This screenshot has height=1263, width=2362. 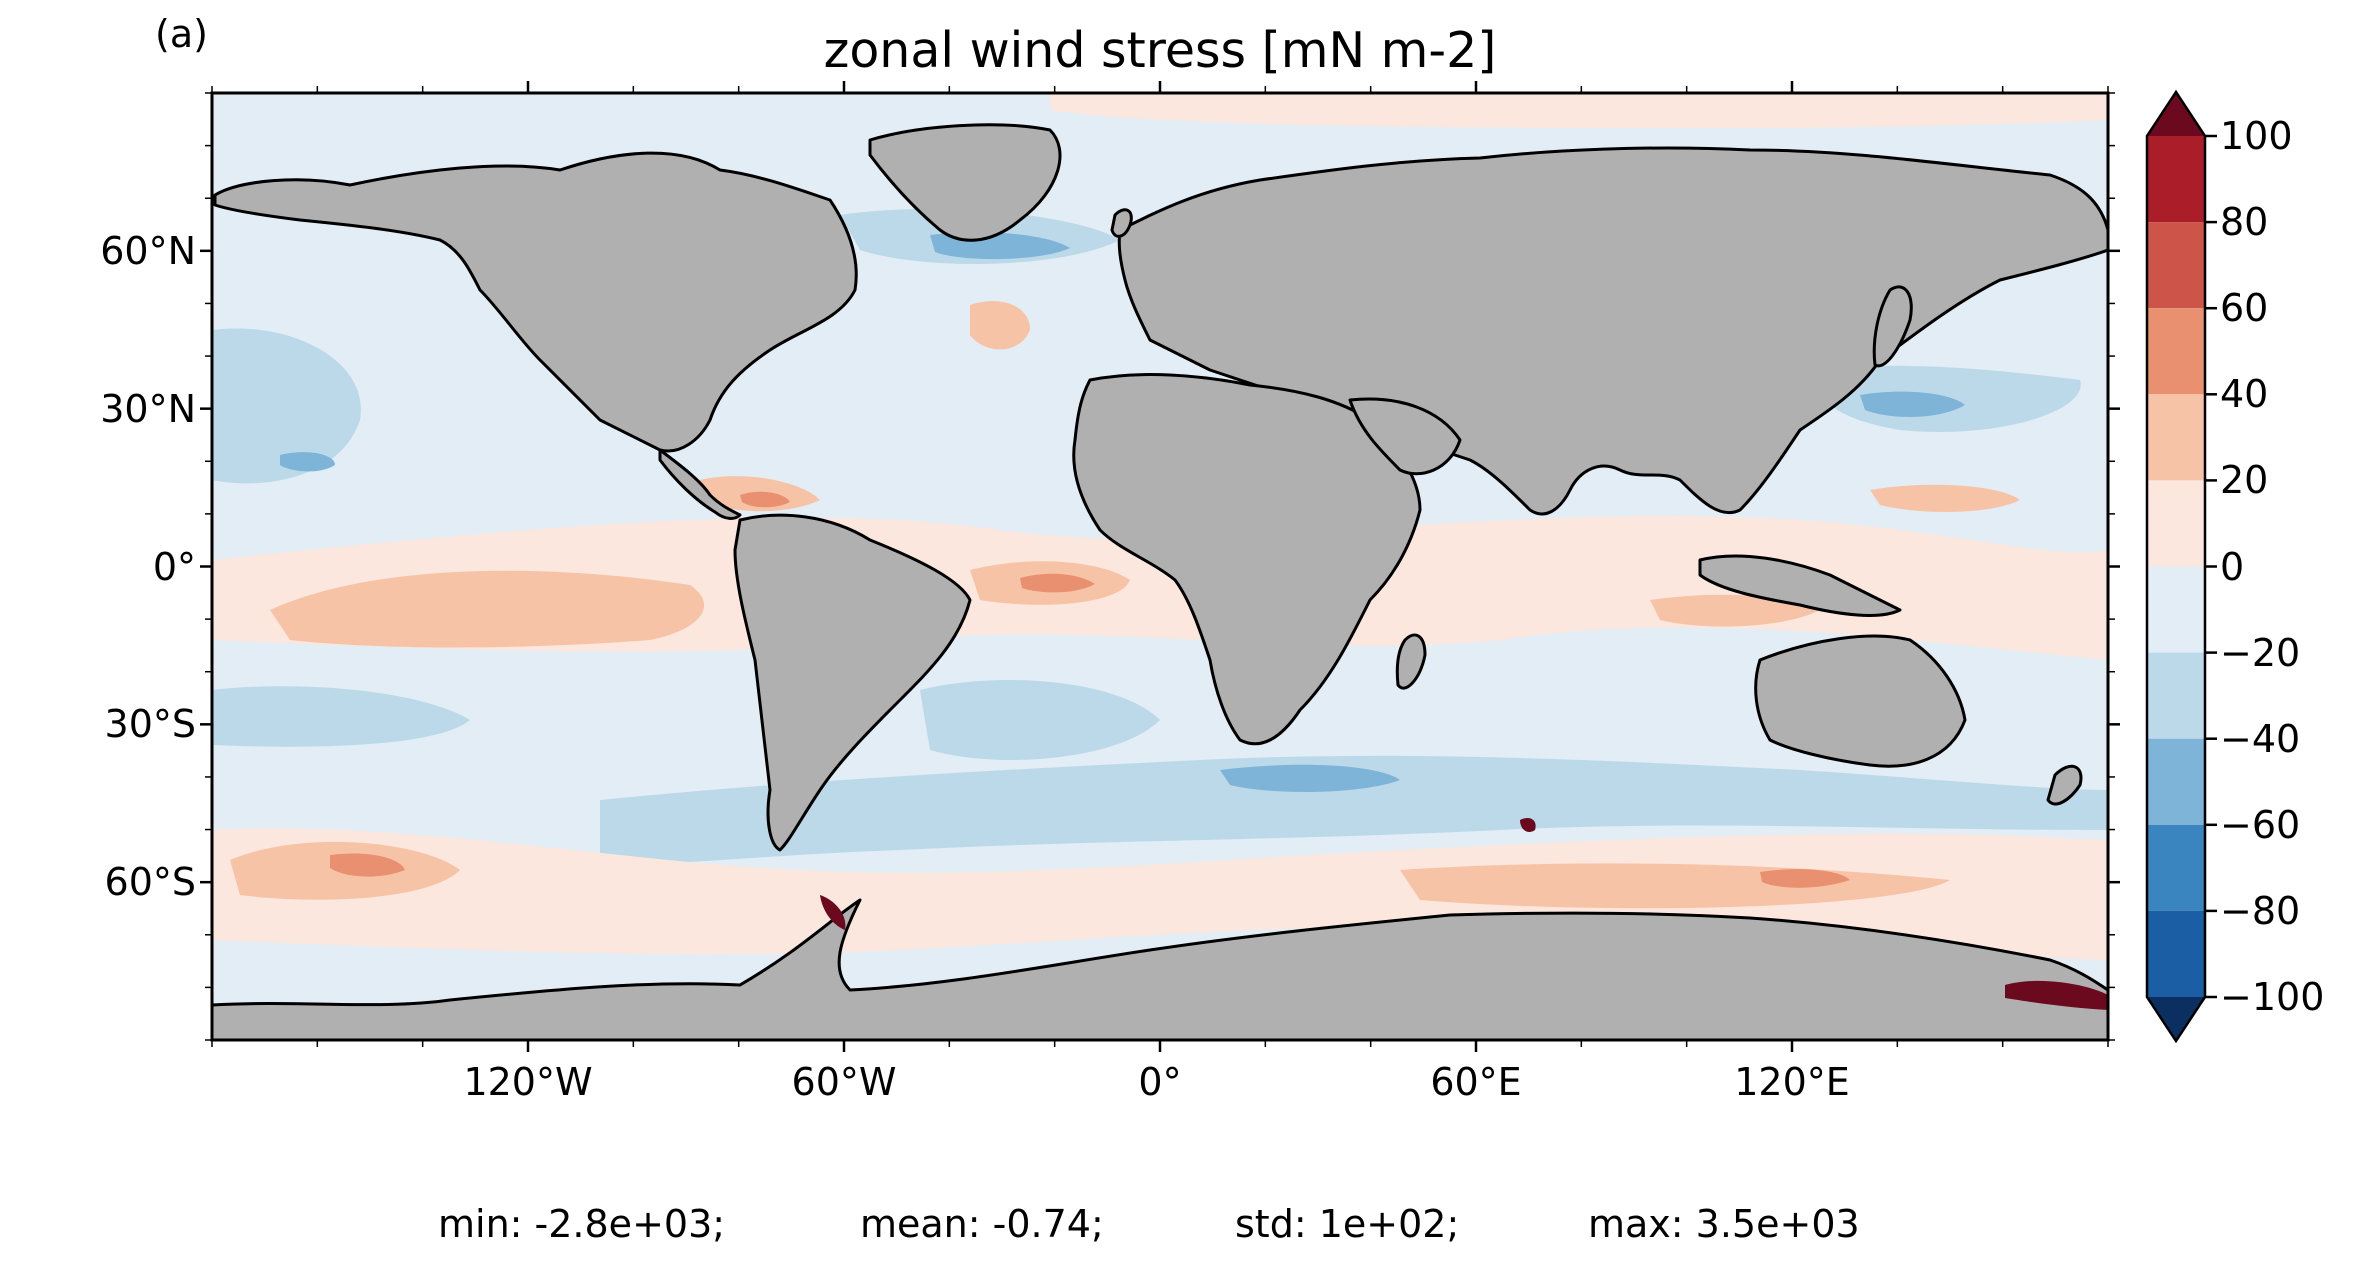 What do you see at coordinates (1057, 583) in the screenshot?
I see `atlantic-equatorial-core` at bounding box center [1057, 583].